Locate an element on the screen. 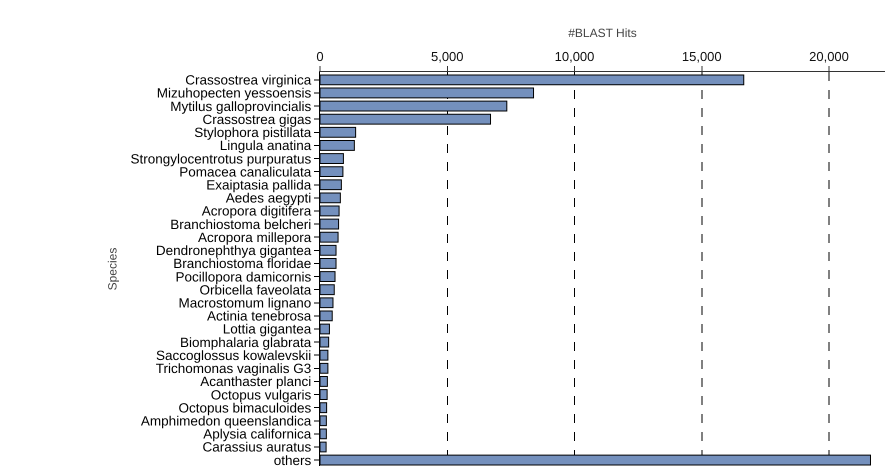 The width and height of the screenshot is (885, 470). y-tick-label: Lingula anatina is located at coordinates (266, 146).